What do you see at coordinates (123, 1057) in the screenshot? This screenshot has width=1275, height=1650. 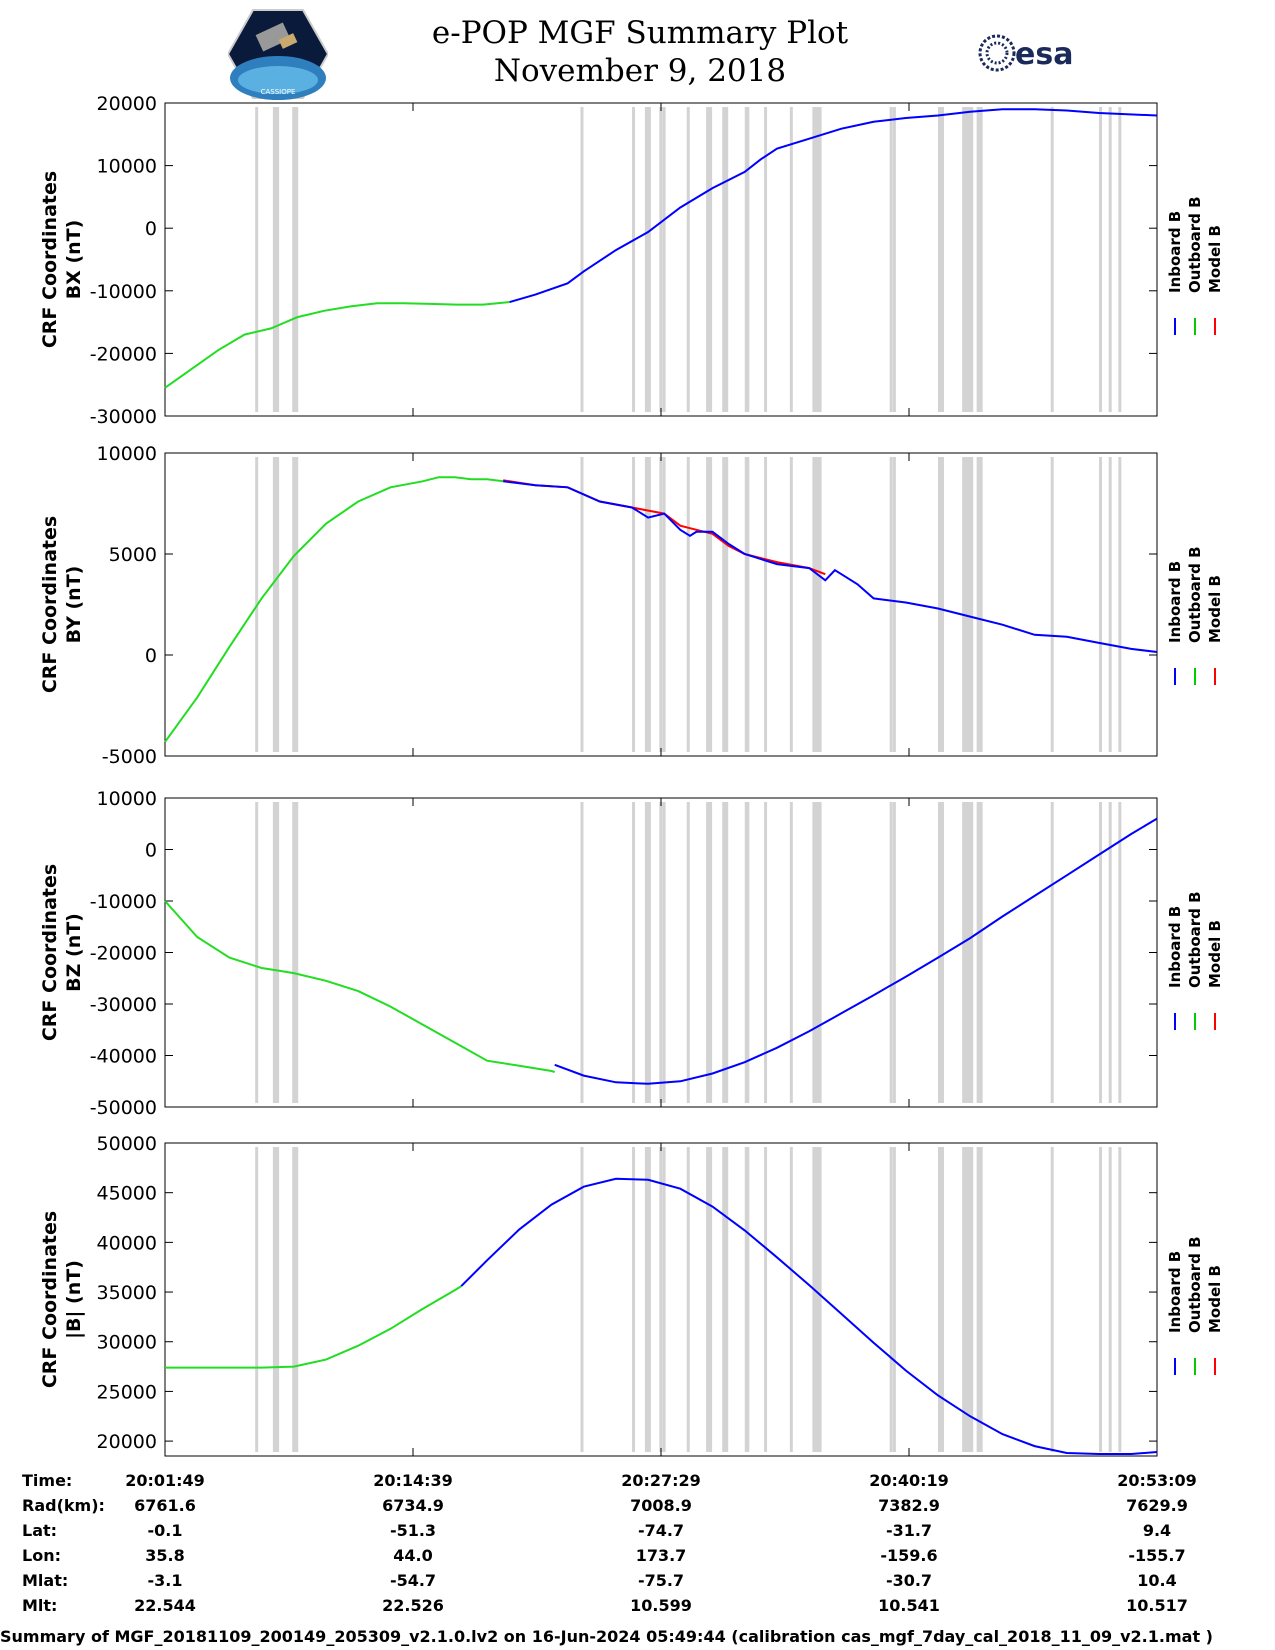 I see `y-tick-label: -40000` at bounding box center [123, 1057].